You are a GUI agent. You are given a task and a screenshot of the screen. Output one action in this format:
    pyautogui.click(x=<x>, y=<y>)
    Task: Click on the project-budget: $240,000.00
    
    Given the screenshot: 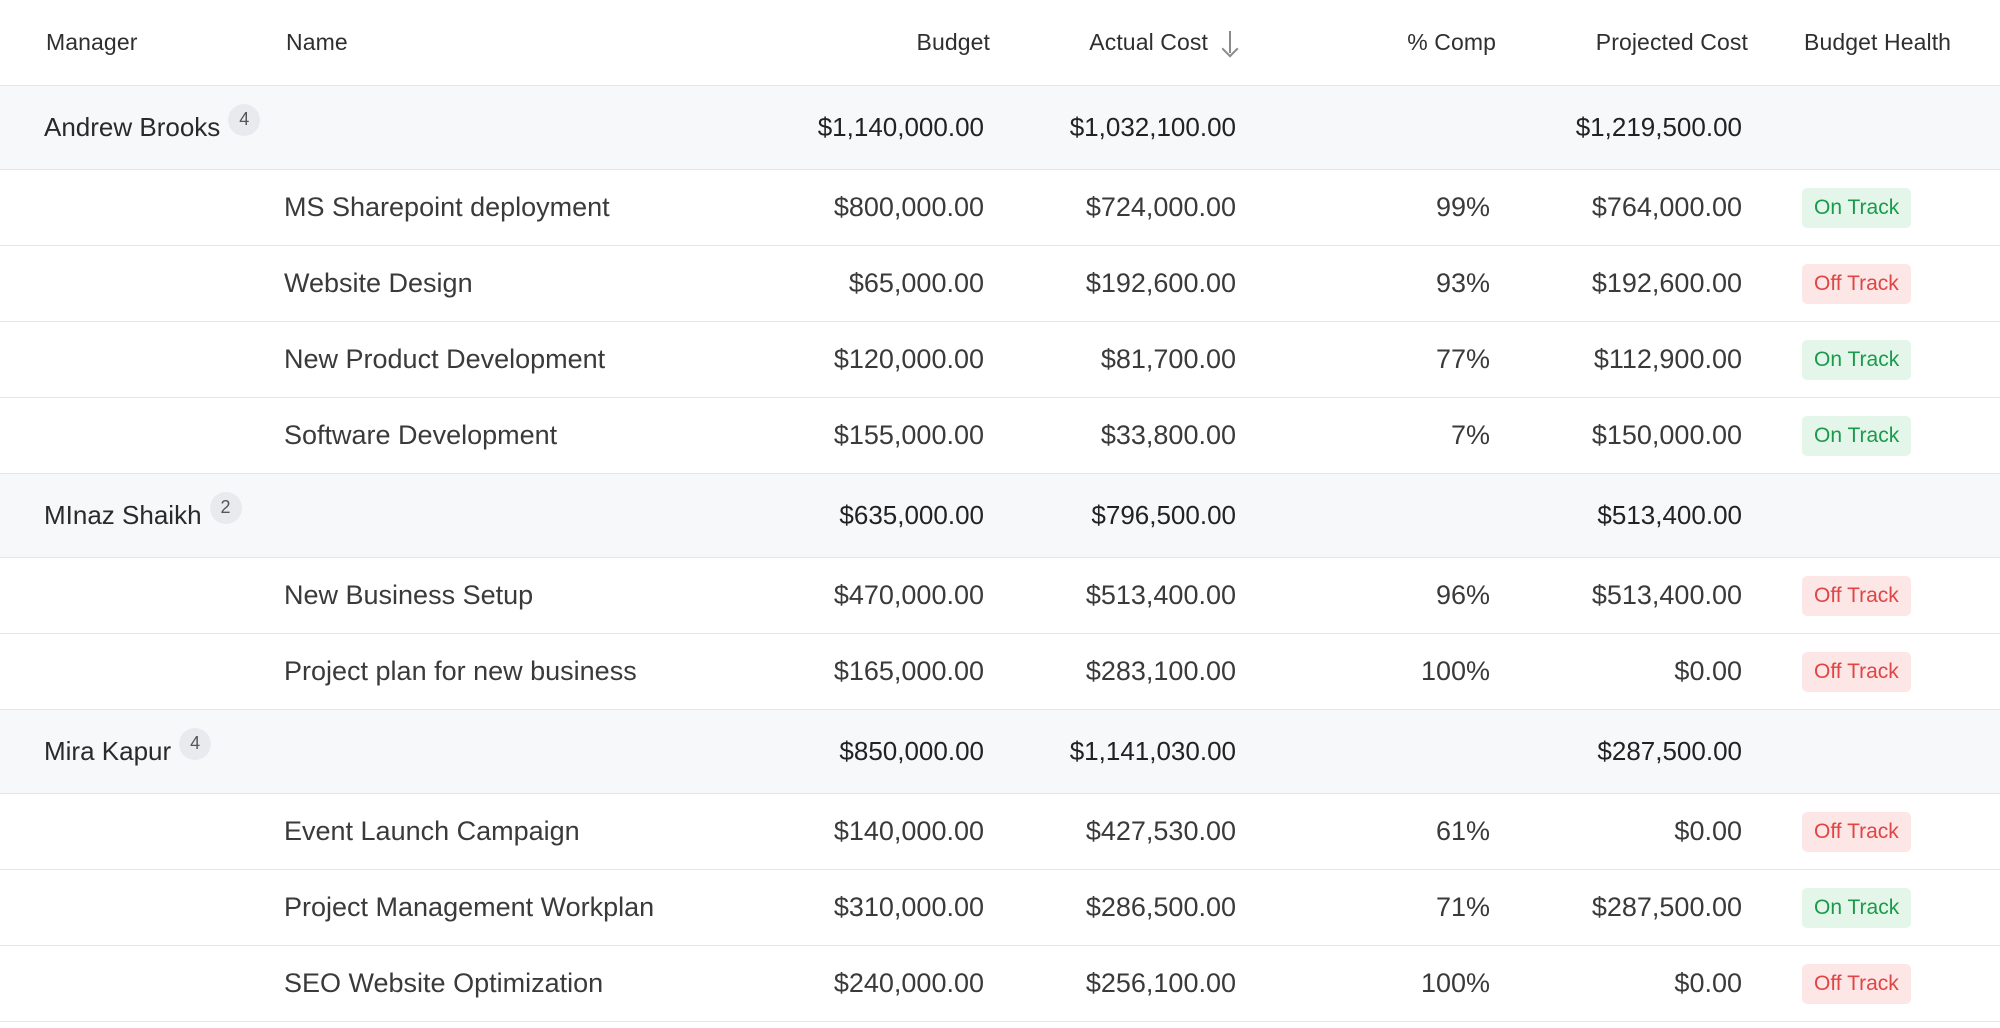 What is the action you would take?
    pyautogui.click(x=908, y=983)
    